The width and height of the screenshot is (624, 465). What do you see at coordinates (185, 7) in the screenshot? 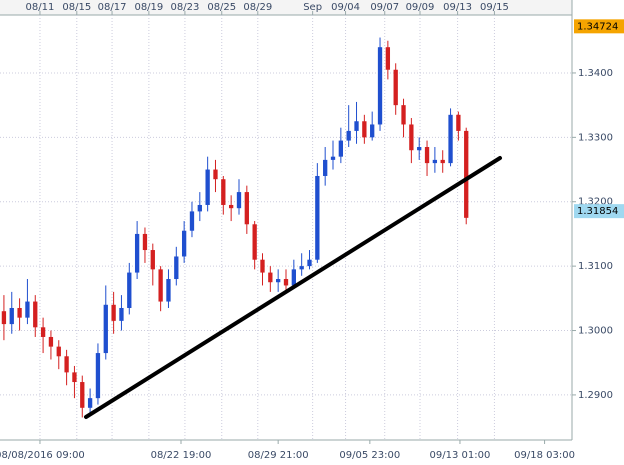
I see `top-x-tick-label: 08/23` at bounding box center [185, 7].